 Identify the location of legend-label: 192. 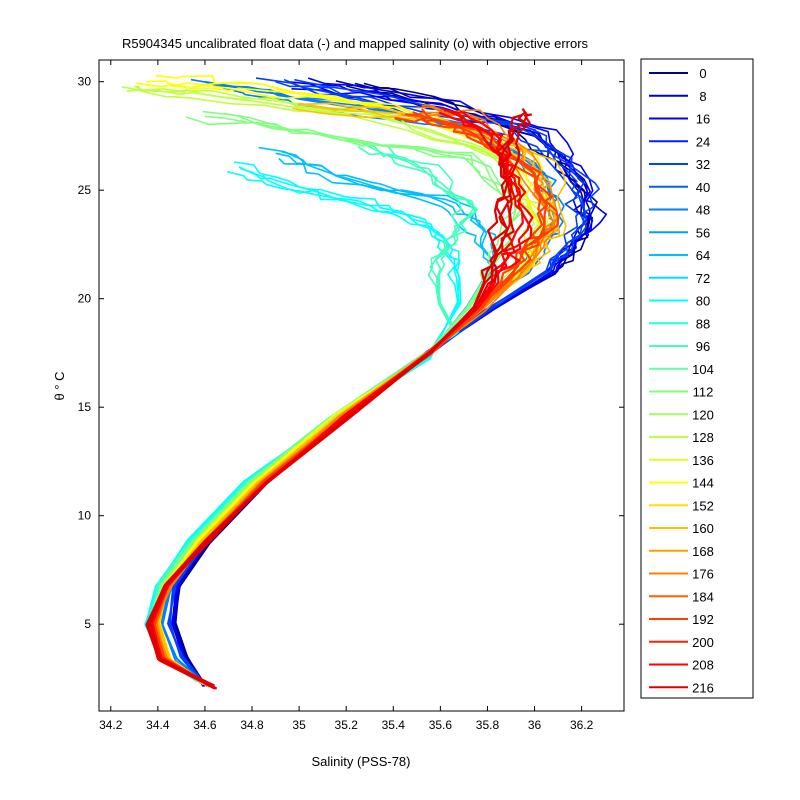
(703, 619).